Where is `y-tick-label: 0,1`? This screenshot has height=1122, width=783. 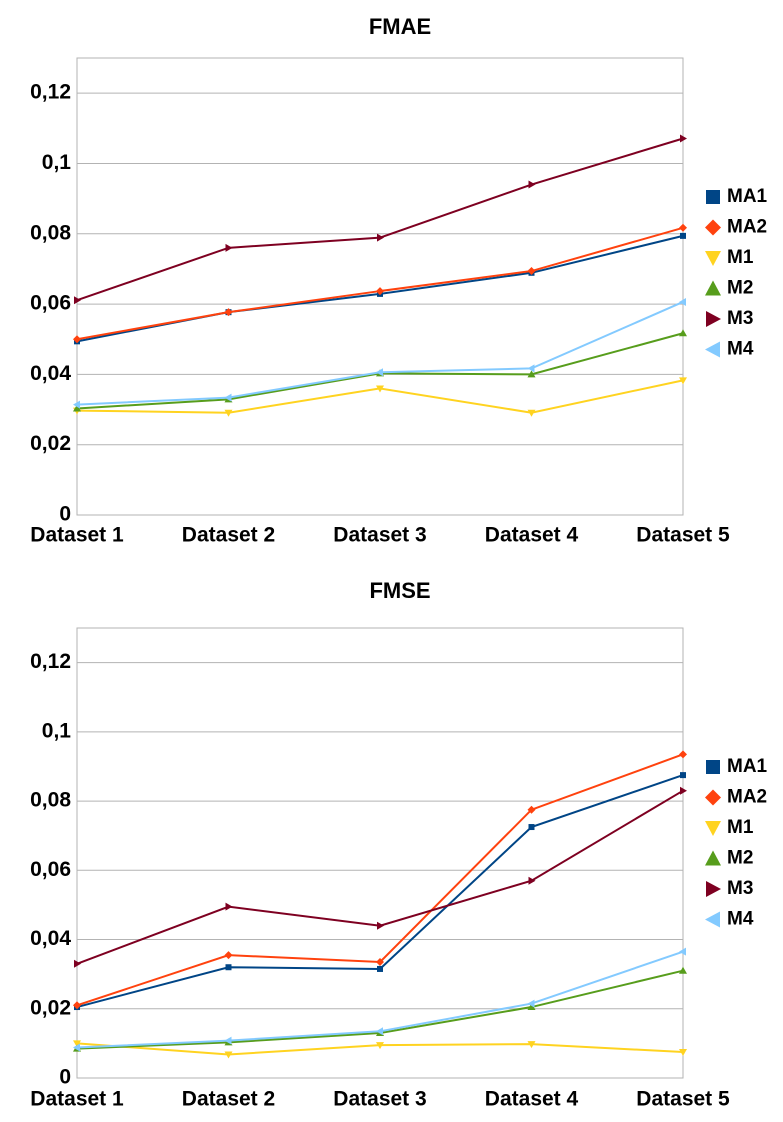 y-tick-label: 0,1 is located at coordinates (57, 730).